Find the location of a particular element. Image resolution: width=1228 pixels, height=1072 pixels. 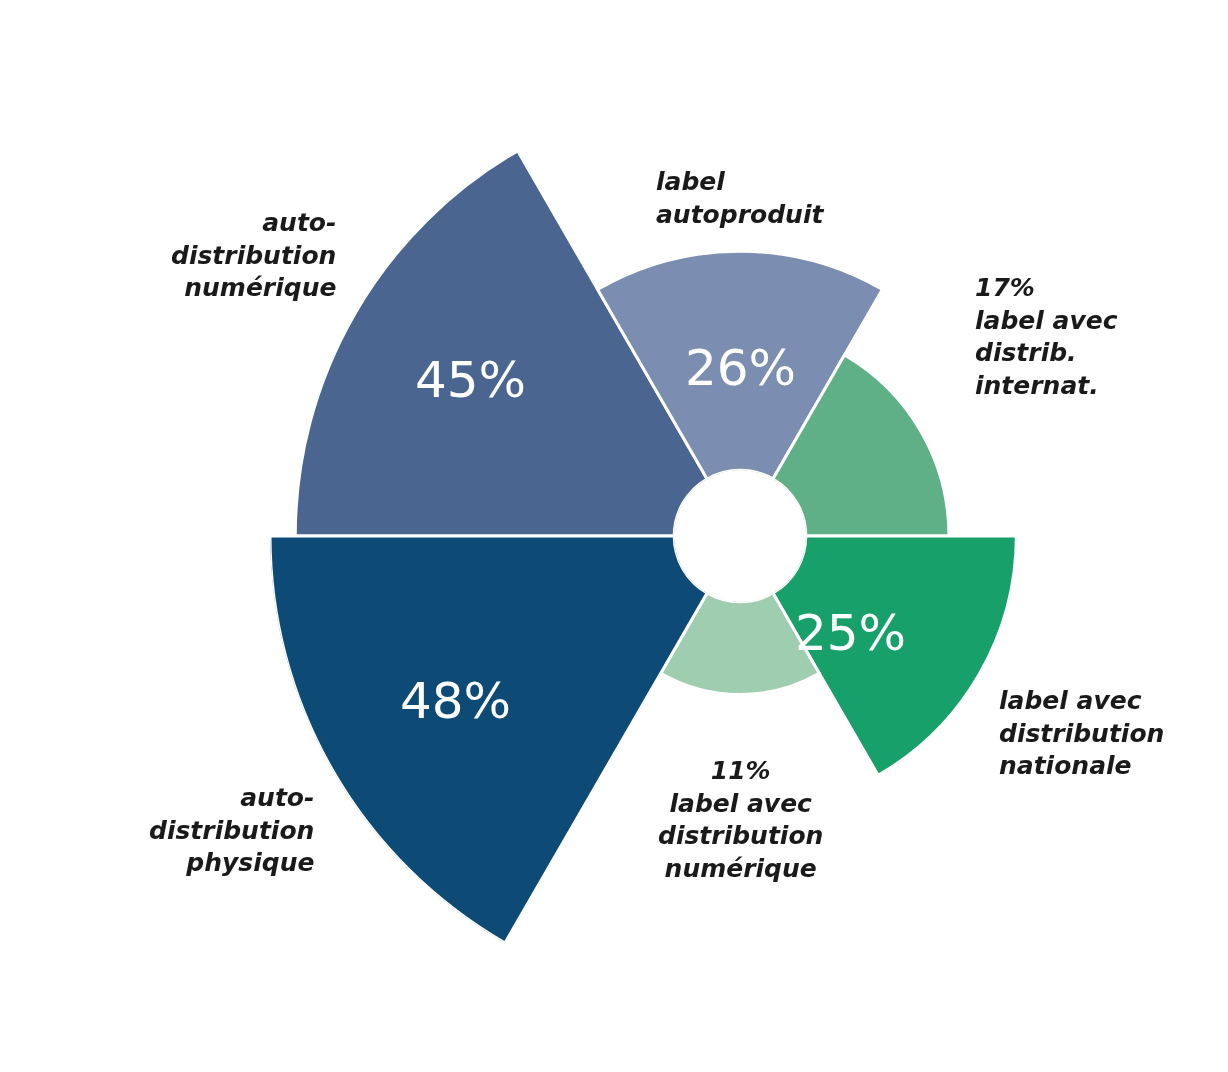

data-label: 17% is located at coordinates (1005, 287).